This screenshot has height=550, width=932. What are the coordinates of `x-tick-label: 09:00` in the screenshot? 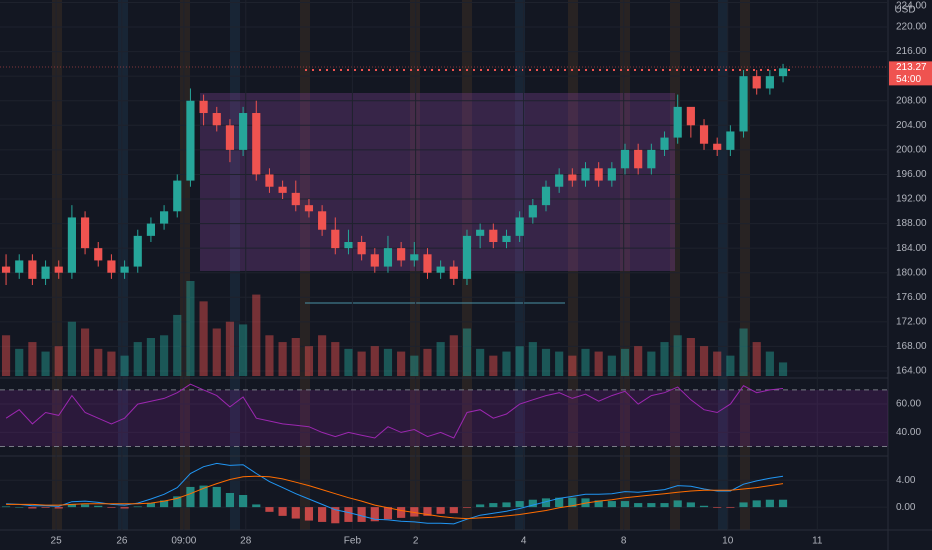 It's located at (183, 541).